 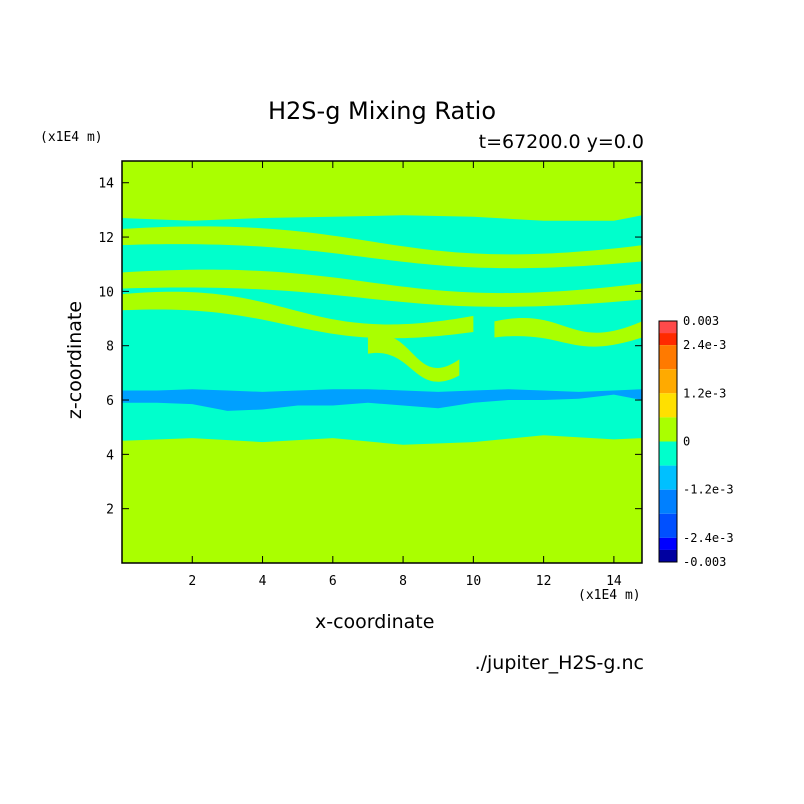 What do you see at coordinates (375, 622) in the screenshot?
I see `x-axis-label: x-coordinate` at bounding box center [375, 622].